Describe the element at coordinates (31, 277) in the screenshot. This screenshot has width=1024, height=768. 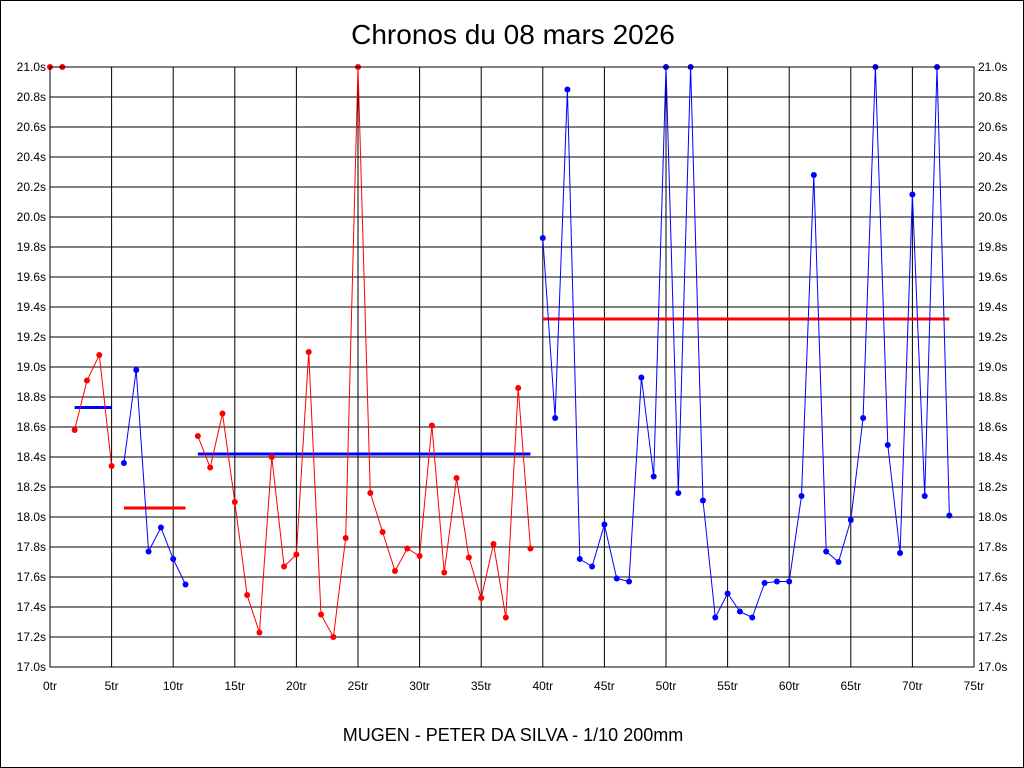
I see `y-tick-label-left: 19.6s` at that location.